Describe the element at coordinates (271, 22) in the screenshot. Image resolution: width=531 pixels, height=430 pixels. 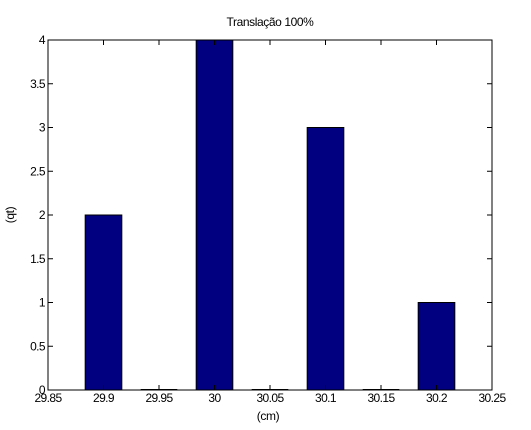
I see `chart-title: Translação 100%` at that location.